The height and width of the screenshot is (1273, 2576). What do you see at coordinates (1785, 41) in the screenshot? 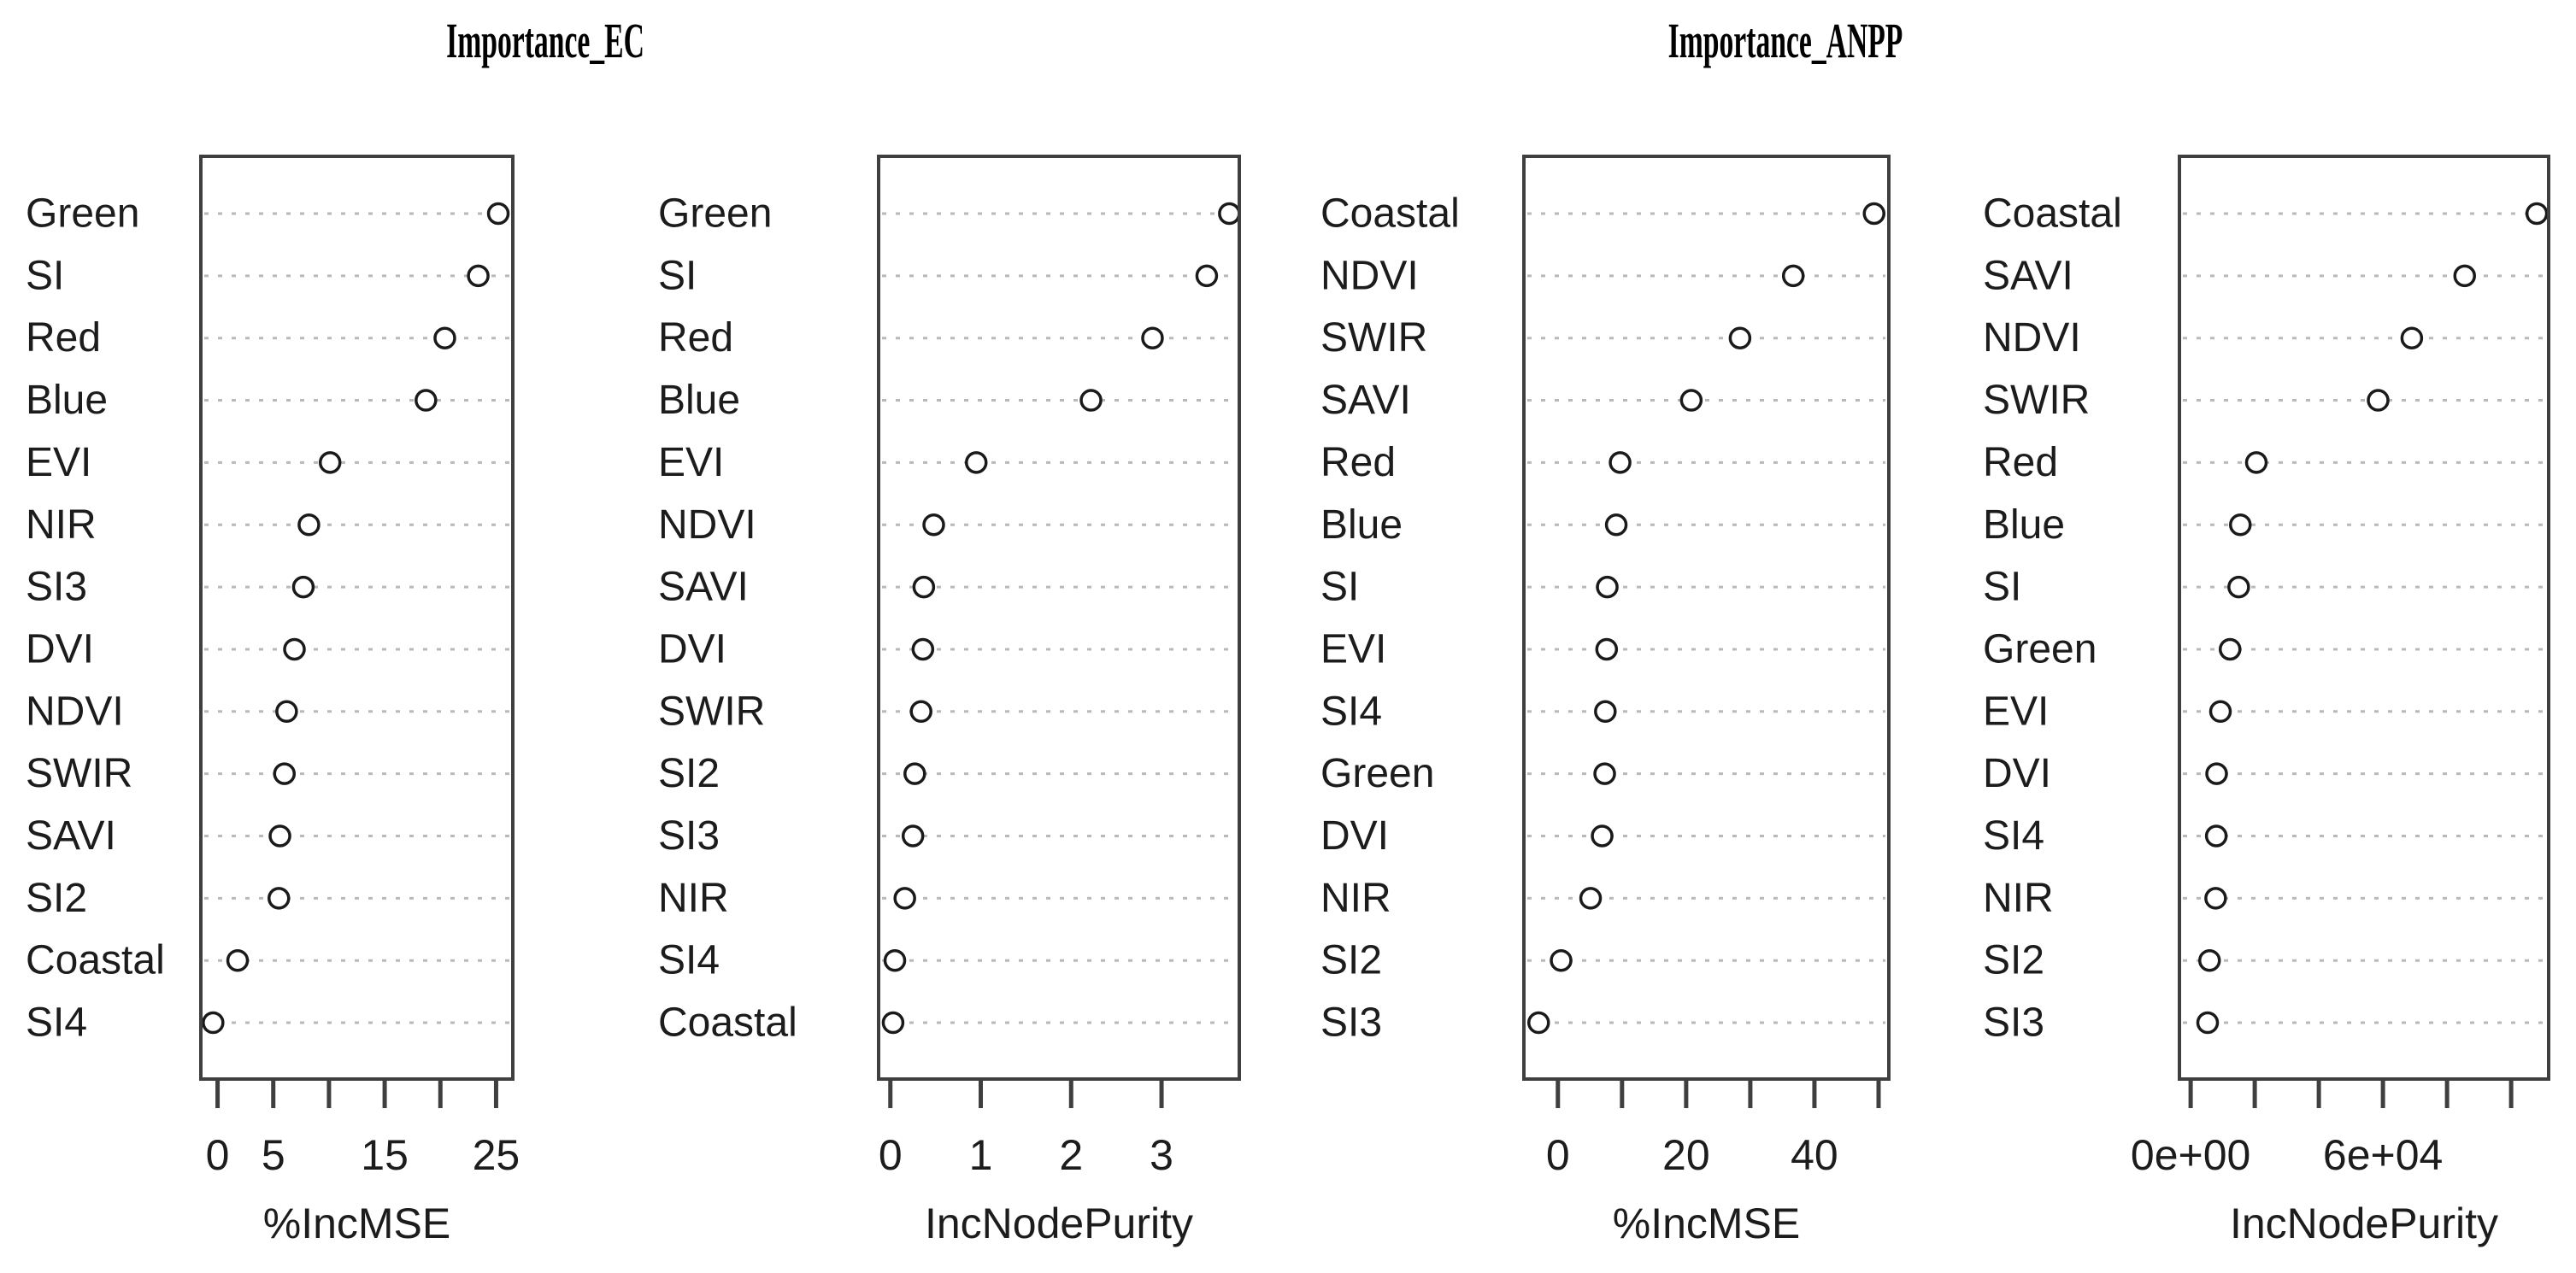
I see `figure-title-anpp: Importance_ANPP` at bounding box center [1785, 41].